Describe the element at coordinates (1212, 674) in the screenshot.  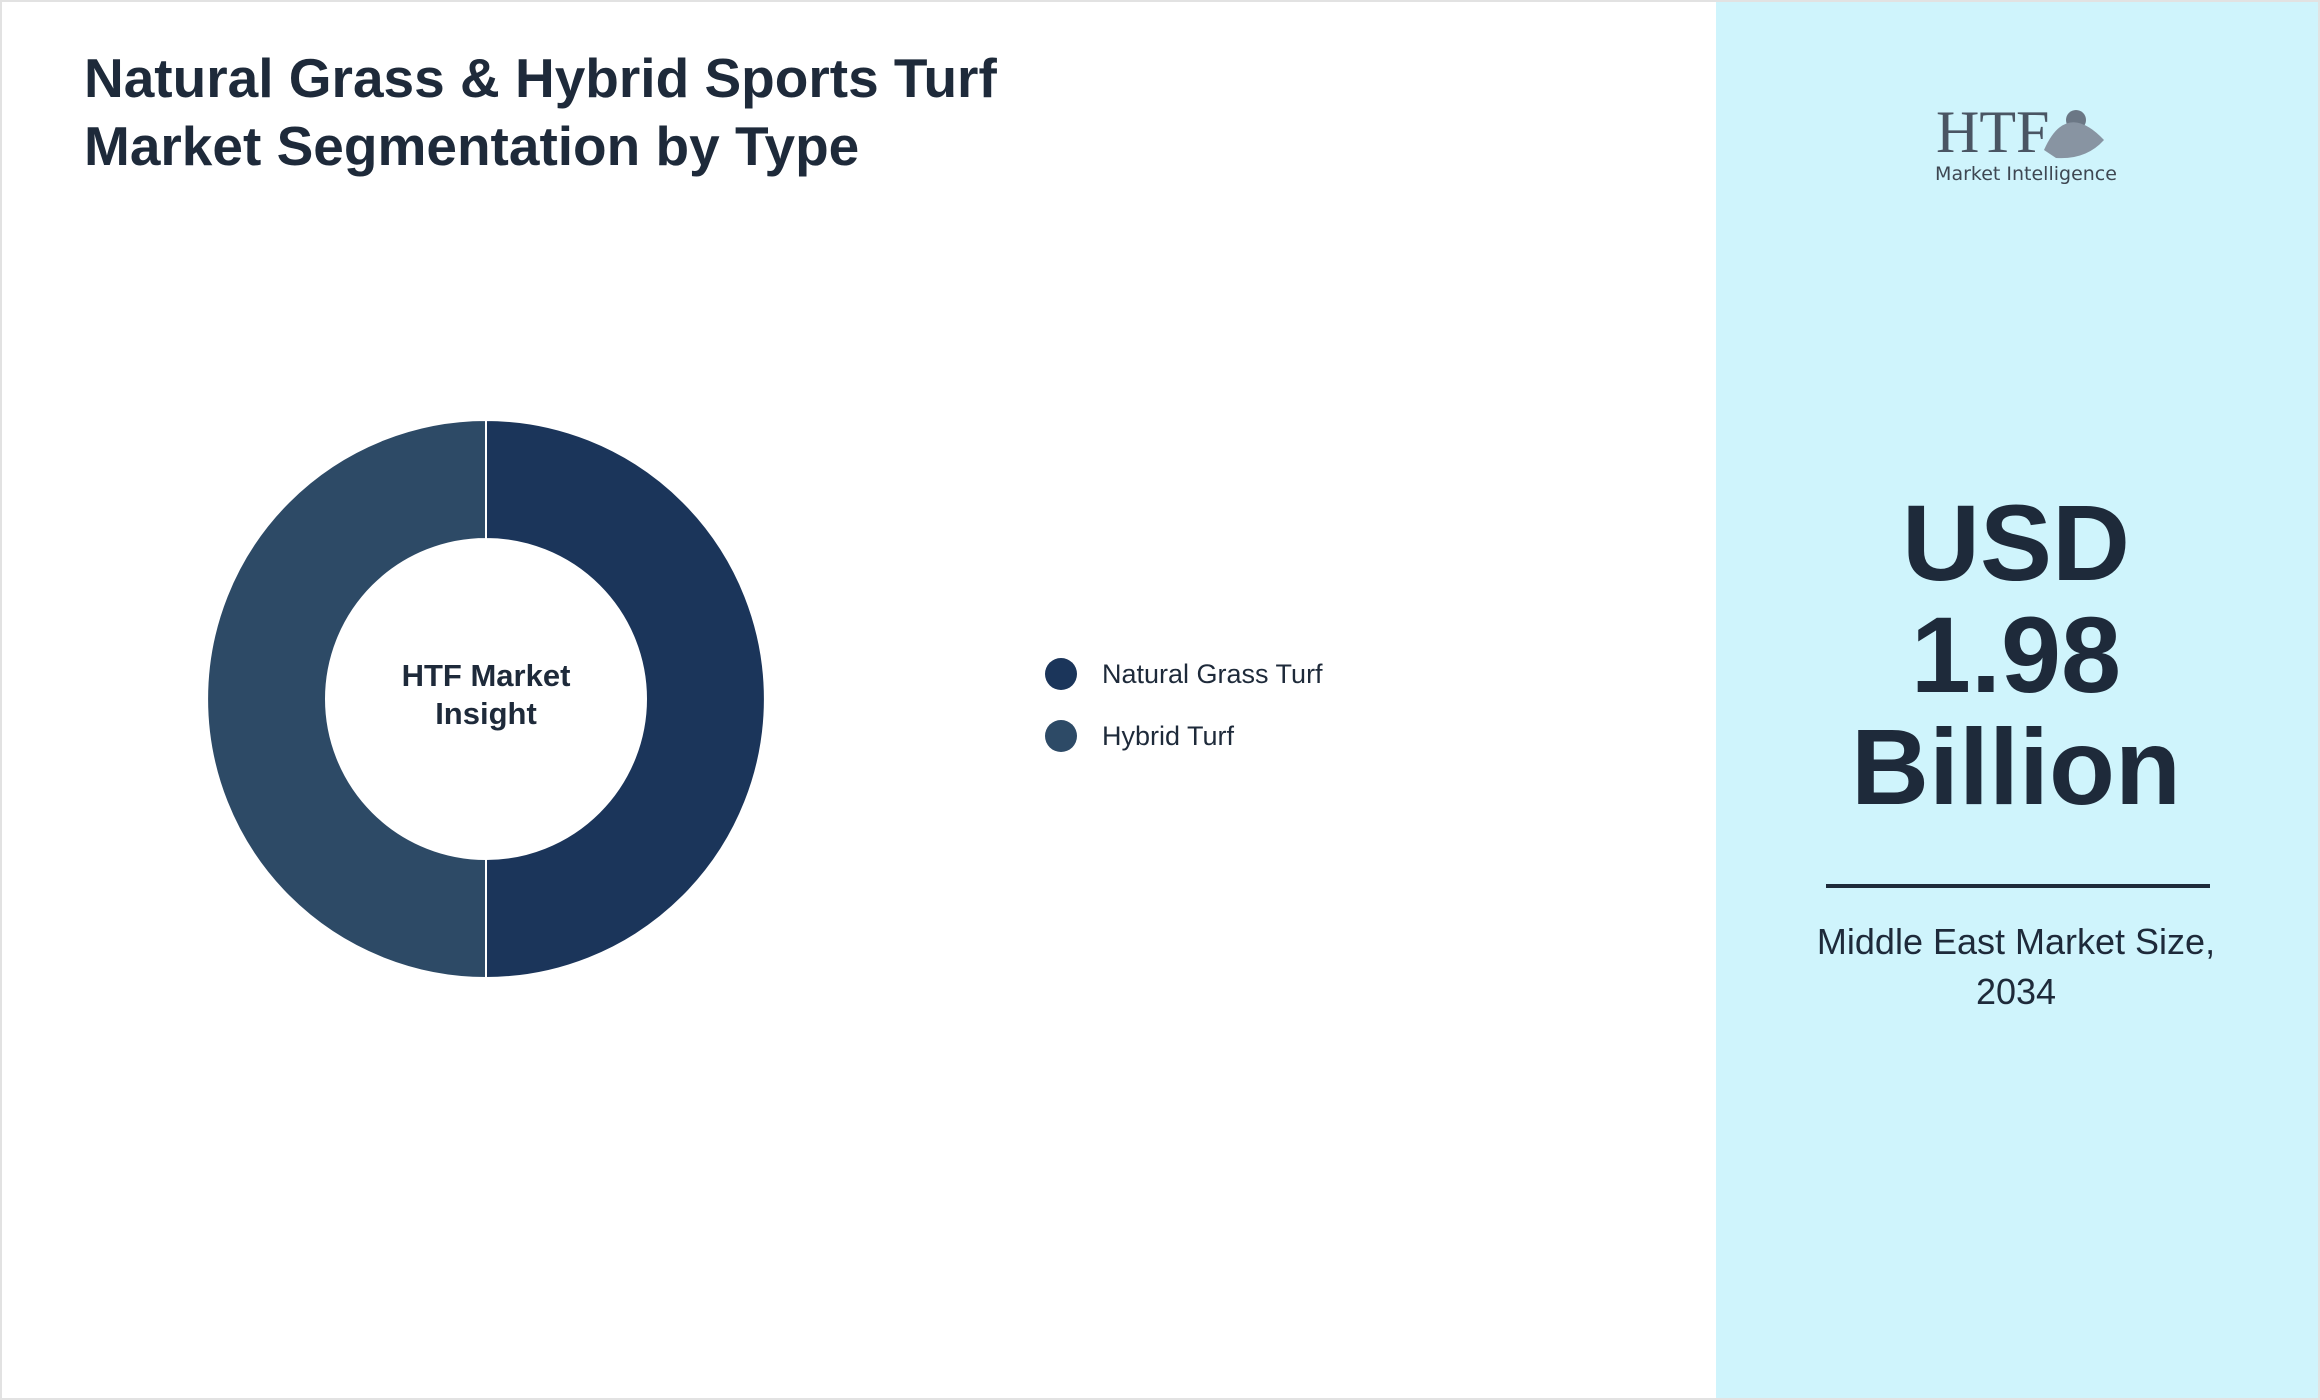
I see `legend-label: Natural Grass Turf` at that location.